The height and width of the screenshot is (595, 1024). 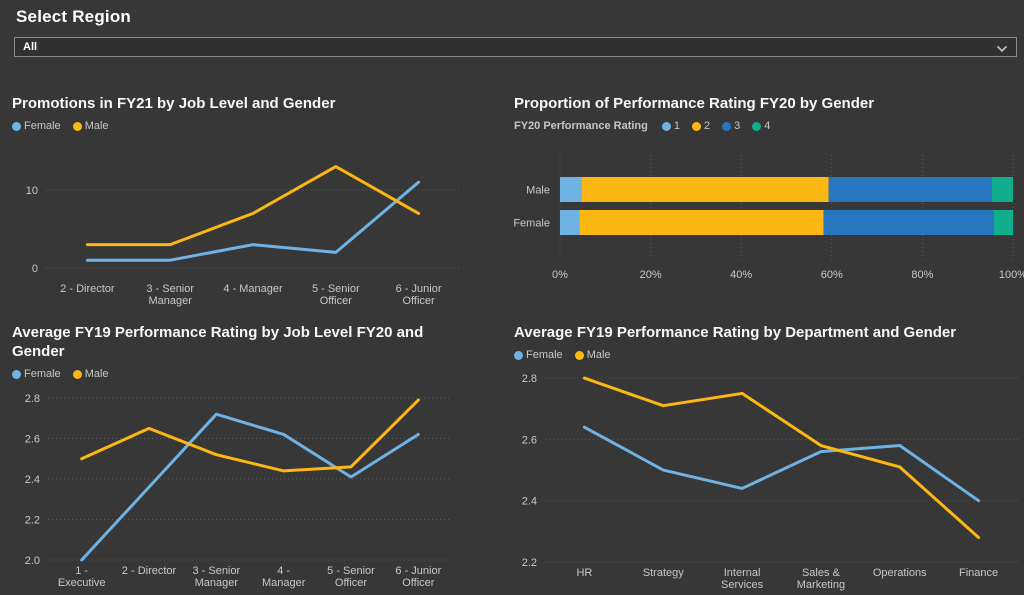 What do you see at coordinates (1002, 47) in the screenshot?
I see `chevron-down-icon` at bounding box center [1002, 47].